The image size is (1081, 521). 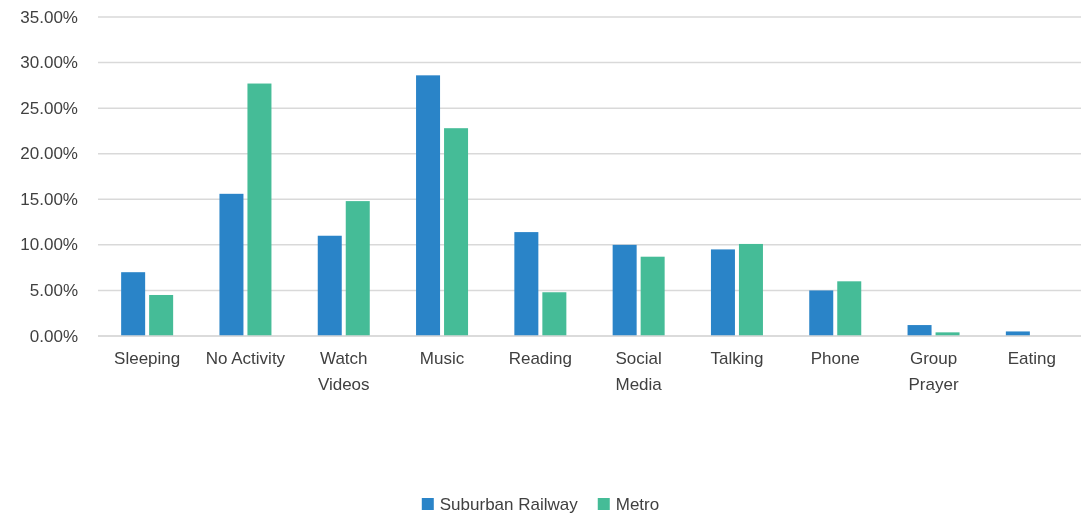 What do you see at coordinates (637, 504) in the screenshot?
I see `legend-label: Metro` at bounding box center [637, 504].